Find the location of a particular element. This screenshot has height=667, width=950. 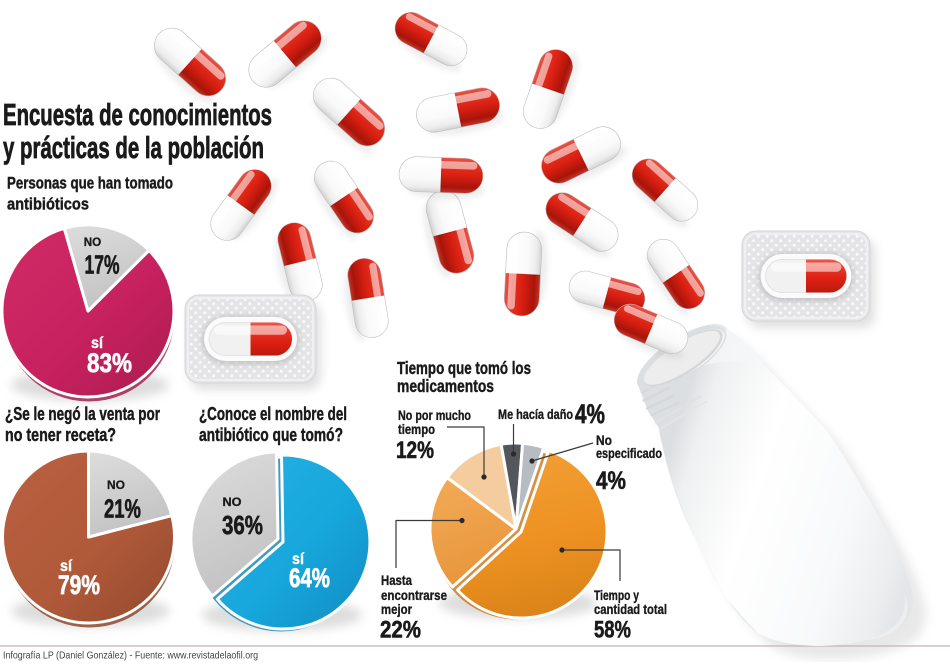

svg-text: tiempo is located at coordinates (416, 429).